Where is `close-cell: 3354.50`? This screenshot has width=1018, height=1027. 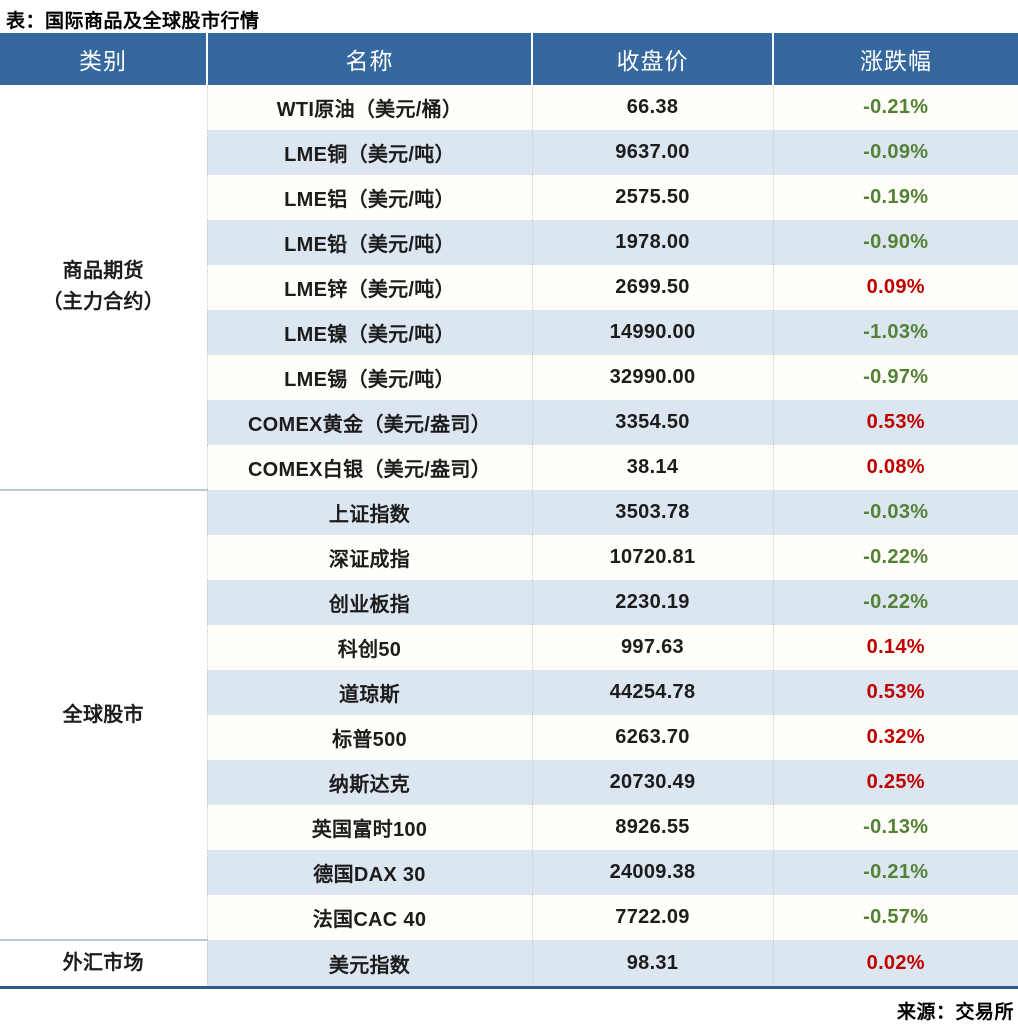 close-cell: 3354.50 is located at coordinates (652, 422).